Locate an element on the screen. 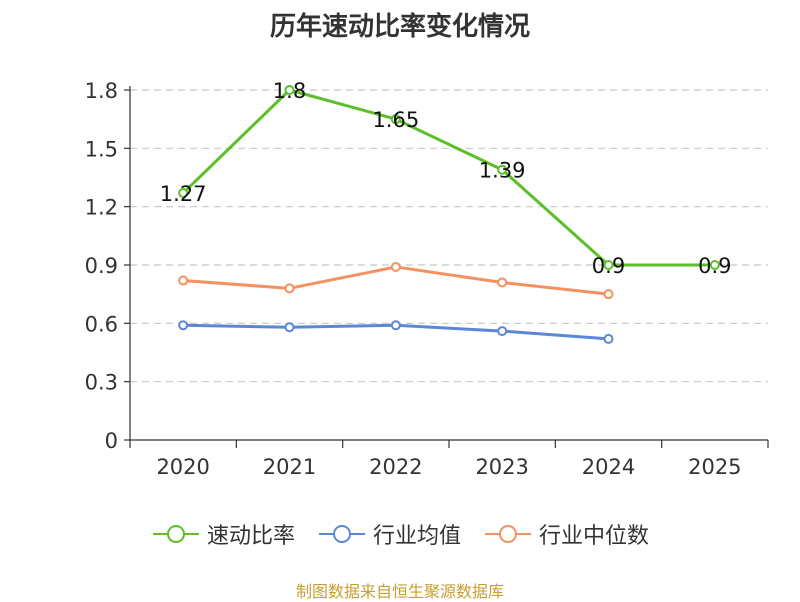 The height and width of the screenshot is (602, 800). data-label: 1.8 is located at coordinates (289, 91).